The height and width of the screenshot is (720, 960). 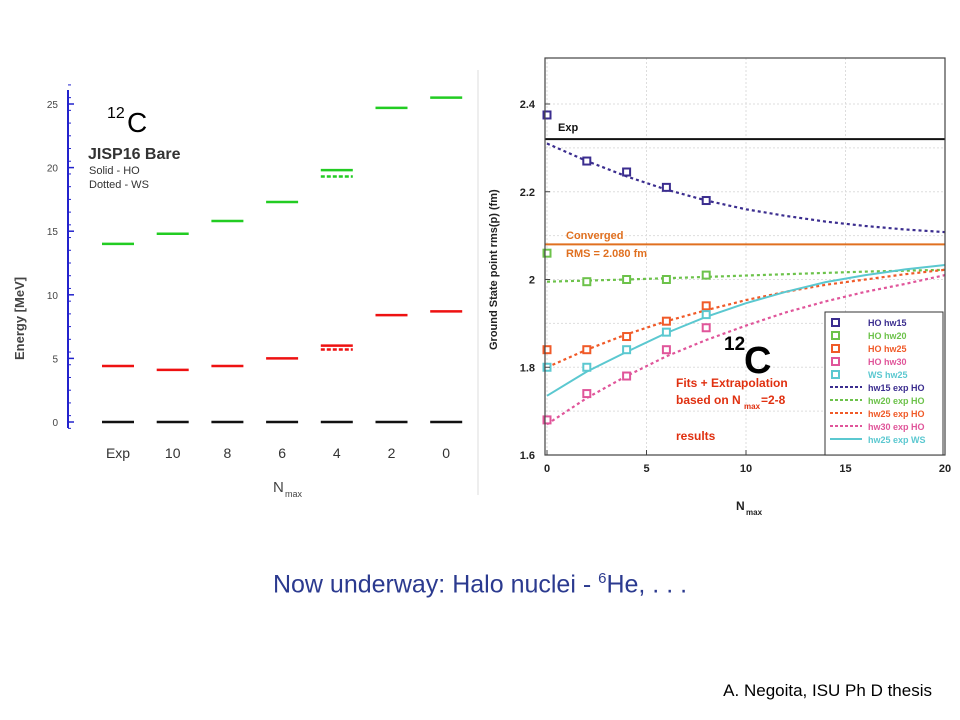 I want to click on rms-legend-label: WS hw25, so click(x=888, y=375).